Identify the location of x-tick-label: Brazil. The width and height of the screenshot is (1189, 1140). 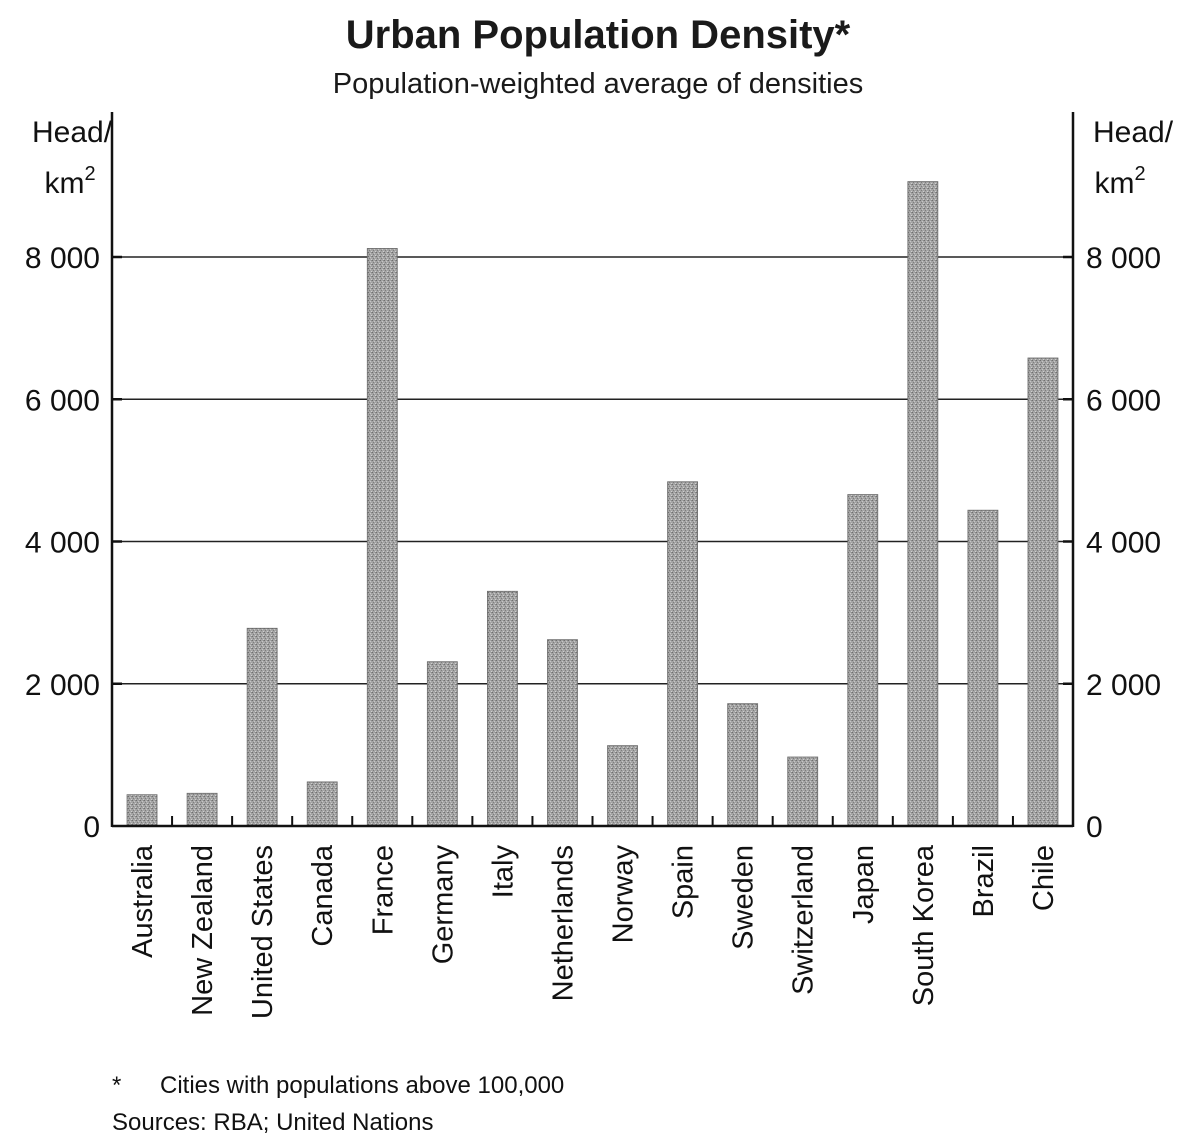
(984, 881).